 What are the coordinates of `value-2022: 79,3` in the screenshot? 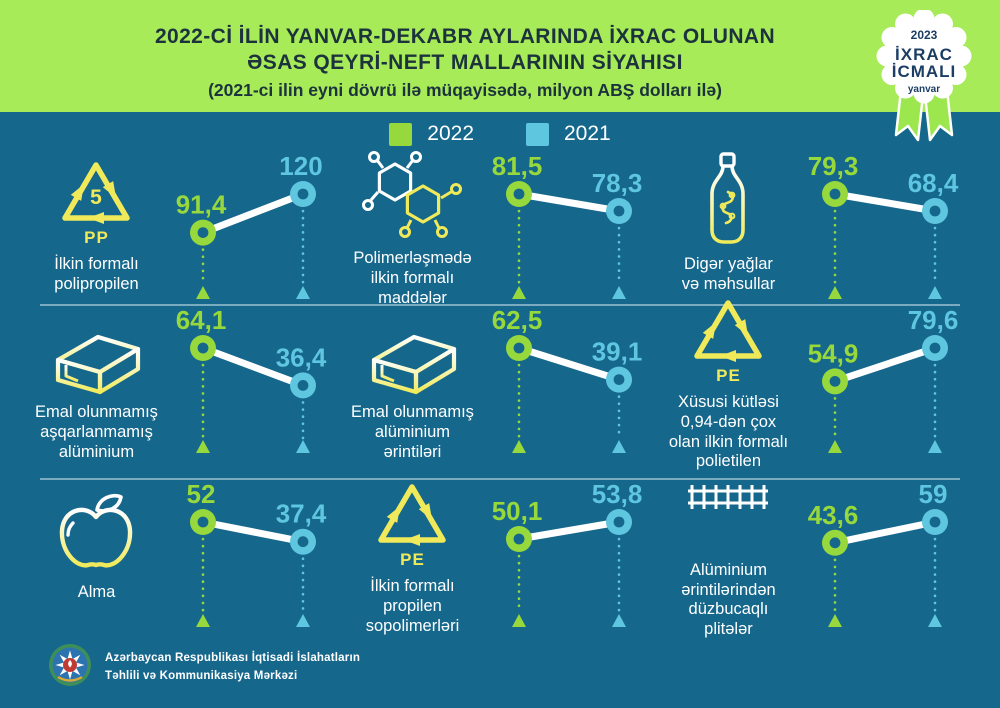 It's located at (833, 166).